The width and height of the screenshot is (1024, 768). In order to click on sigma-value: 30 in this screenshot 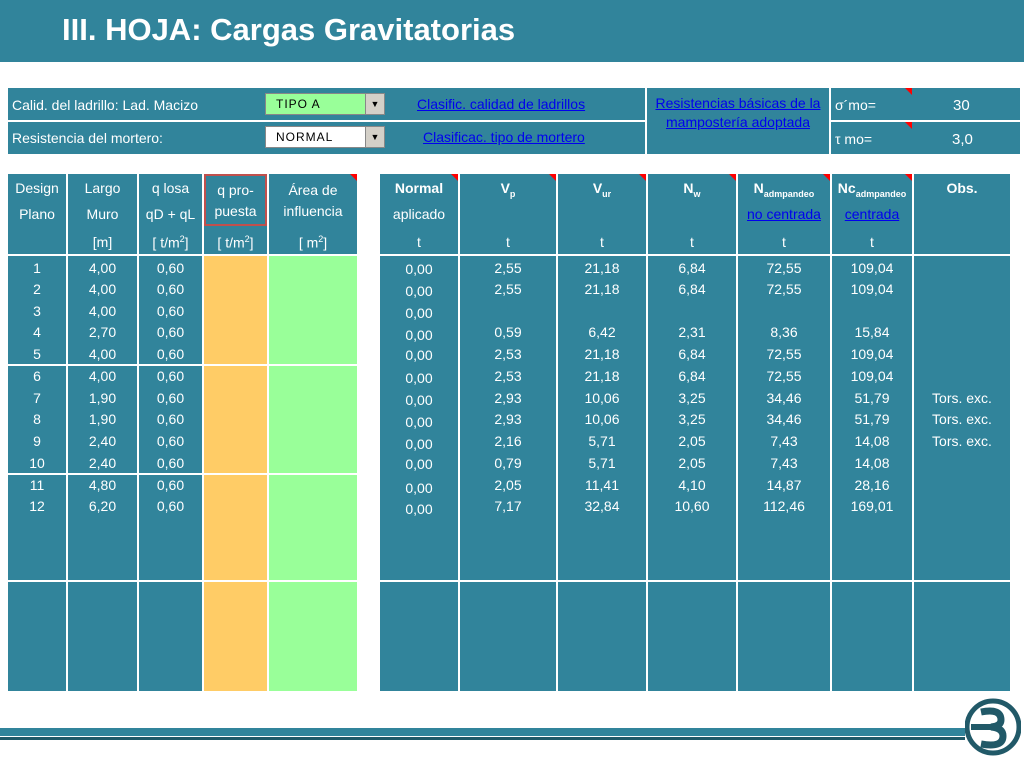, I will do `click(961, 105)`.